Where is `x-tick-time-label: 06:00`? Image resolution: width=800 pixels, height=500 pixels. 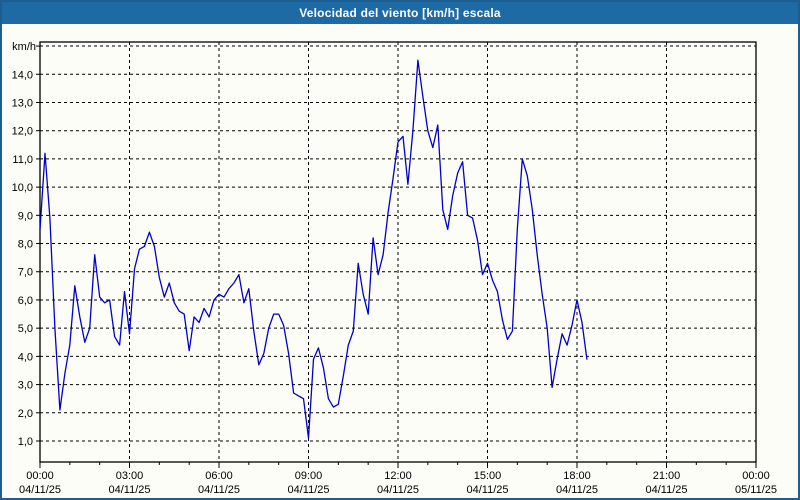 x-tick-time-label: 06:00 is located at coordinates (219, 476).